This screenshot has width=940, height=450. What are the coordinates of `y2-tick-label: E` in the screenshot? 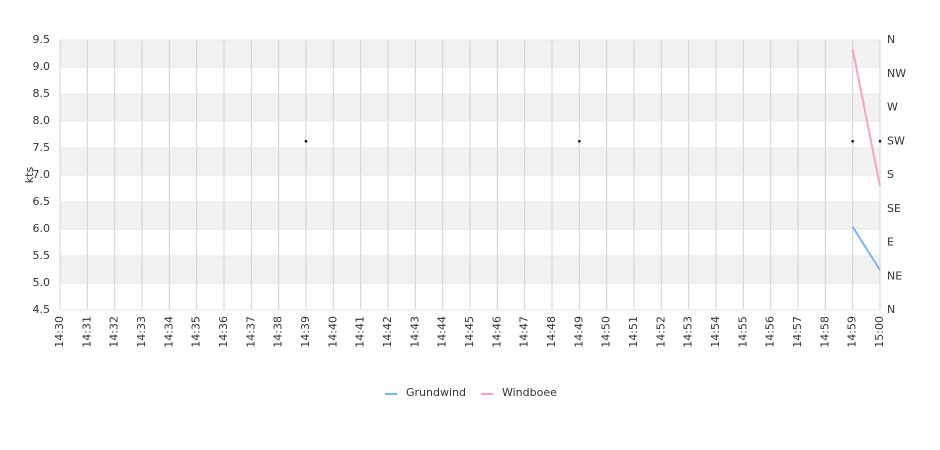 It's located at (890, 242).